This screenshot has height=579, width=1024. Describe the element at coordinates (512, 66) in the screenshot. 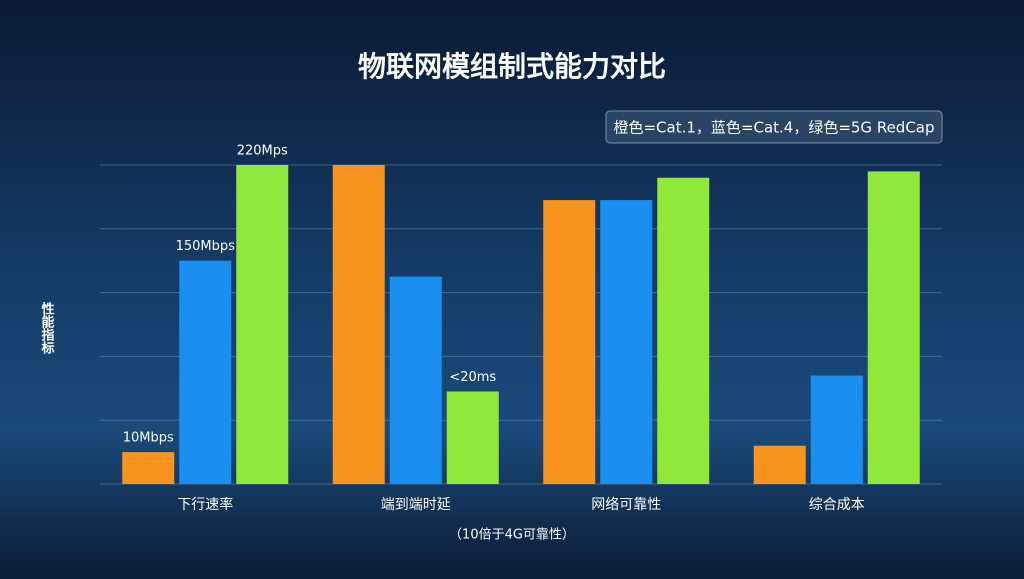

I see `chart-title: 物联网模组制式能力对比` at that location.